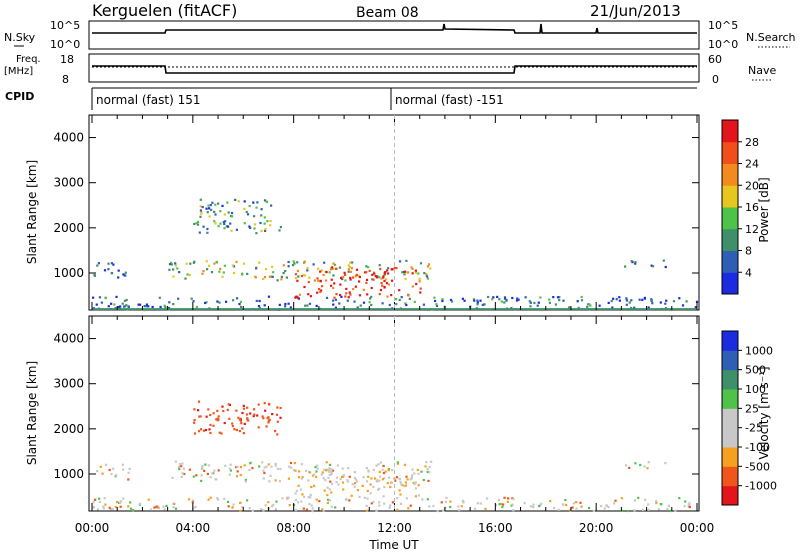 The image size is (800, 554). What do you see at coordinates (748, 251) in the screenshot?
I see `colorbar-tick-label: 8` at bounding box center [748, 251].